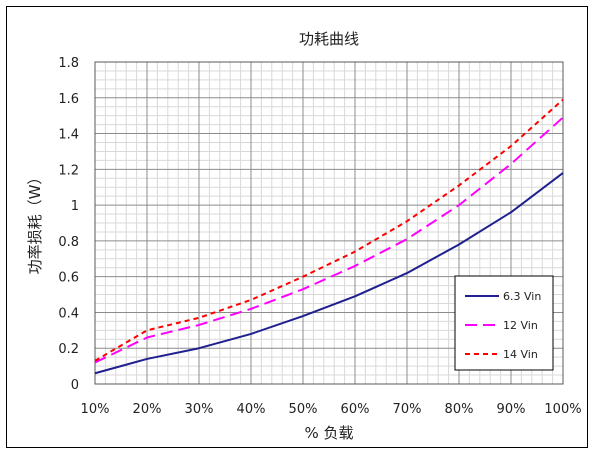 Image resolution: width=596 pixels, height=454 pixels. I want to click on legend: 6.3 Vin 12 Vin 14 Vin, so click(504, 323).